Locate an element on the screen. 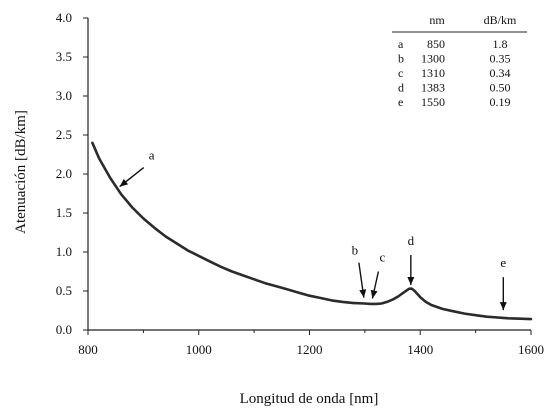 The height and width of the screenshot is (412, 549). table-cell: 850 is located at coordinates (436, 44).